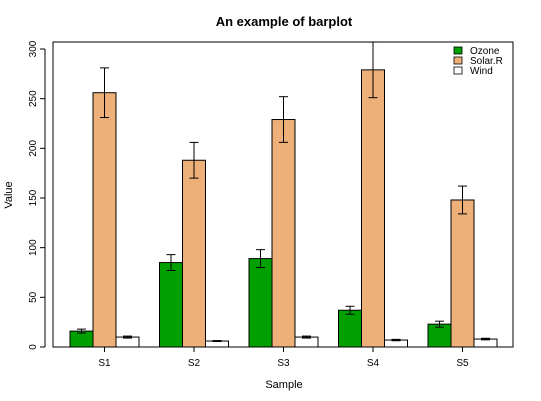 The width and height of the screenshot is (541, 401). I want to click on y-tick-label: 300, so click(33, 48).